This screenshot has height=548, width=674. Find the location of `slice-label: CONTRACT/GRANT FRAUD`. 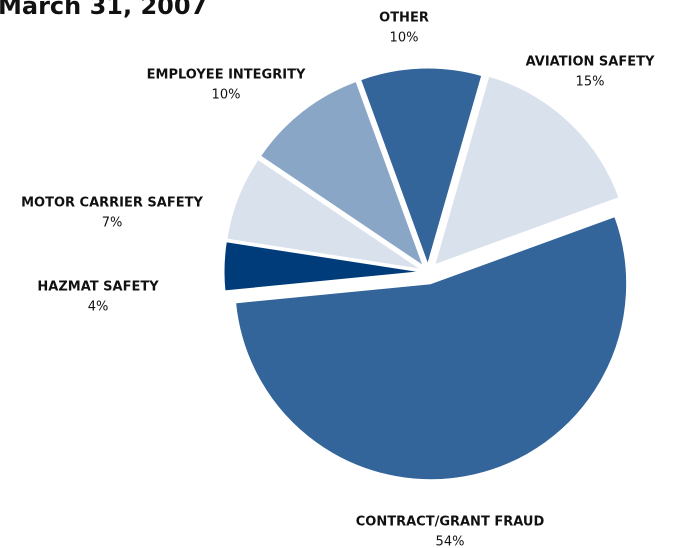

slice-label: CONTRACT/GRANT FRAUD is located at coordinates (450, 522).